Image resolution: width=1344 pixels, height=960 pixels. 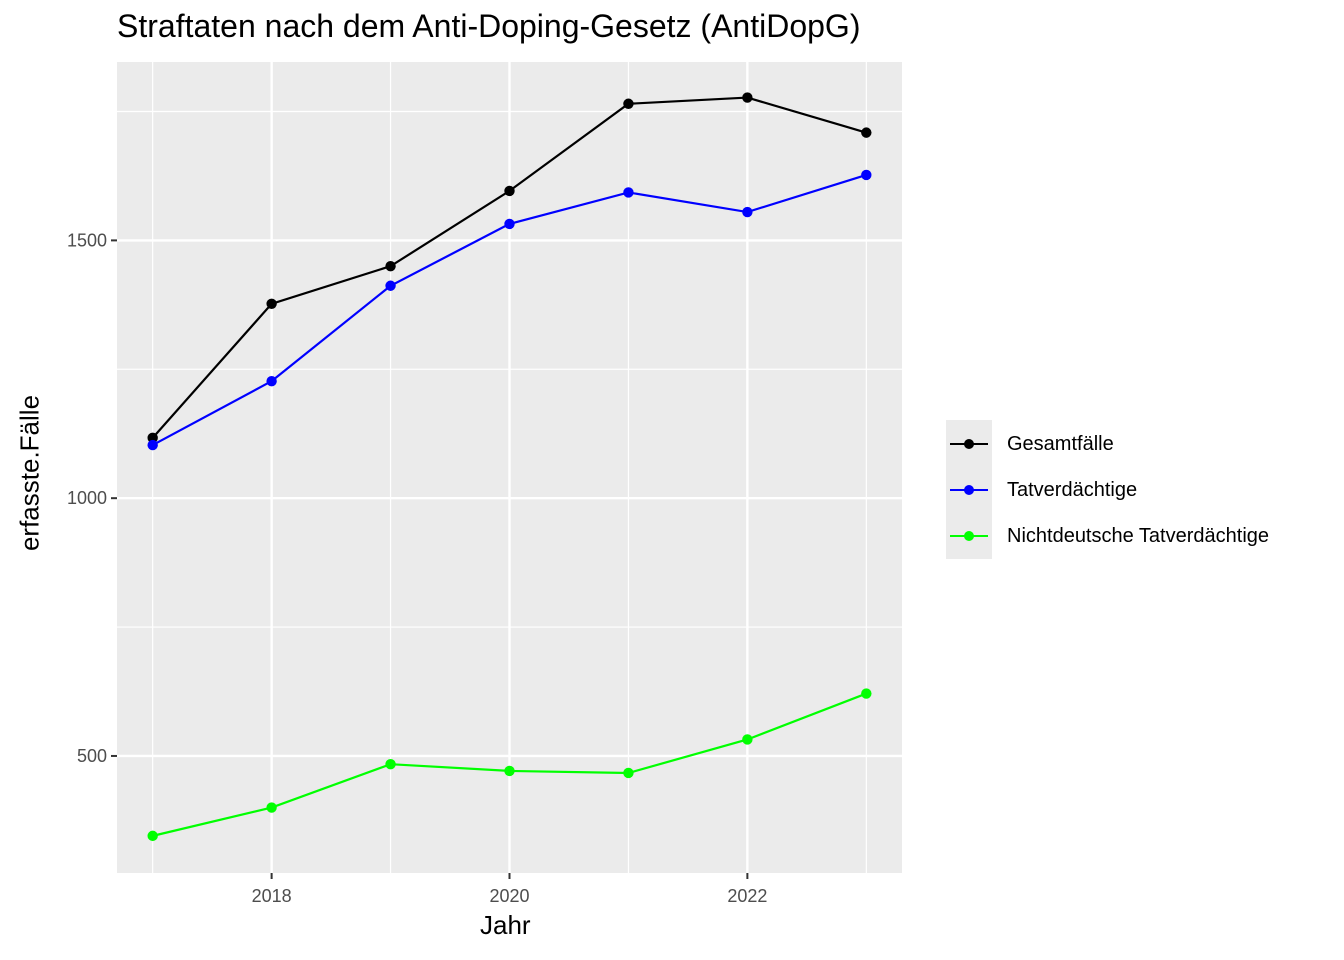 I want to click on legend-label-gesamtfaelle: Gesamtfälle, so click(x=1060, y=443).